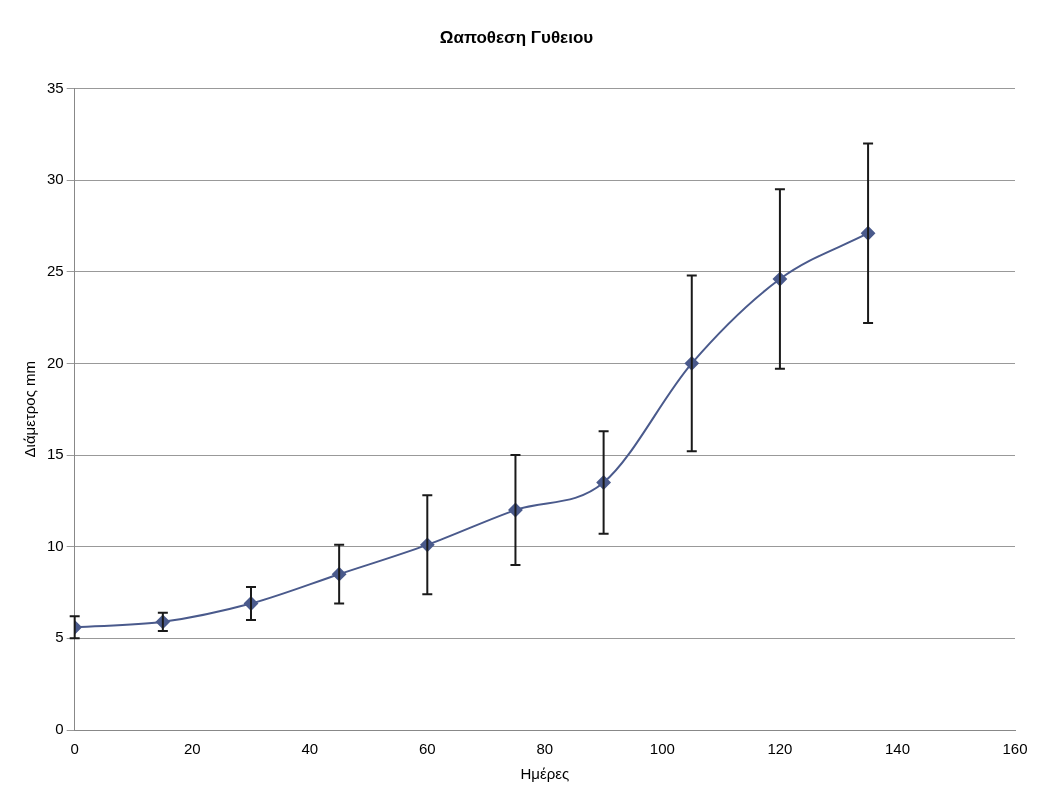 Image resolution: width=1053 pixels, height=809 pixels. Describe the element at coordinates (59, 729) in the screenshot. I see `y-tick-label: 0` at that location.